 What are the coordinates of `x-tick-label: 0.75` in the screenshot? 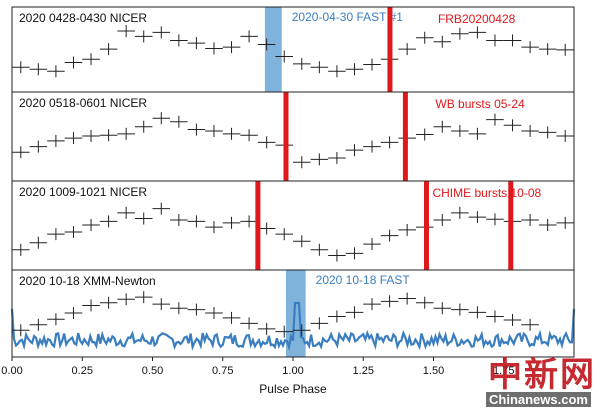 It's located at (222, 371).